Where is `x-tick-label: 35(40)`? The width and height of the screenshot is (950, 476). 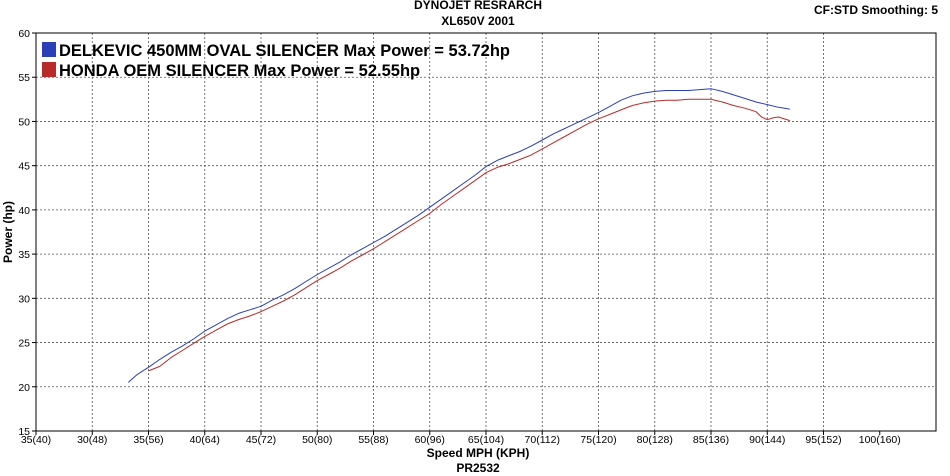 x-tick-label: 35(40) is located at coordinates (36, 440).